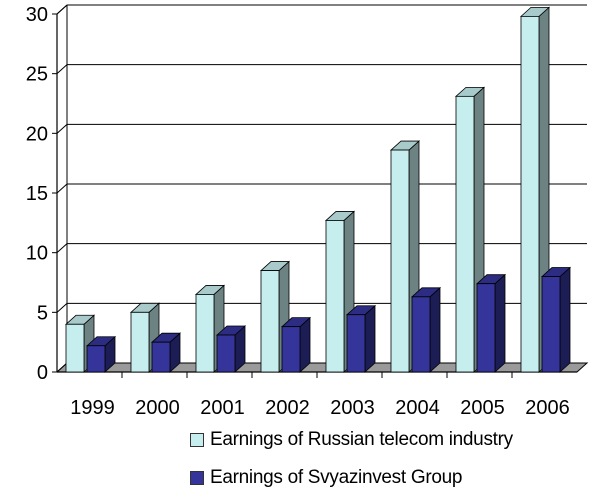  What do you see at coordinates (37, 194) in the screenshot?
I see `y-tick-label: 15` at bounding box center [37, 194].